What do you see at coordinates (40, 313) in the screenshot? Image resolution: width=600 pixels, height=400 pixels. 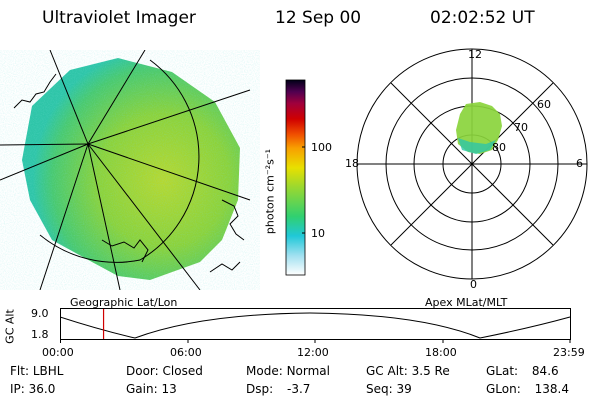 I see `altitude-ytick-max: 9.0` at bounding box center [40, 313].